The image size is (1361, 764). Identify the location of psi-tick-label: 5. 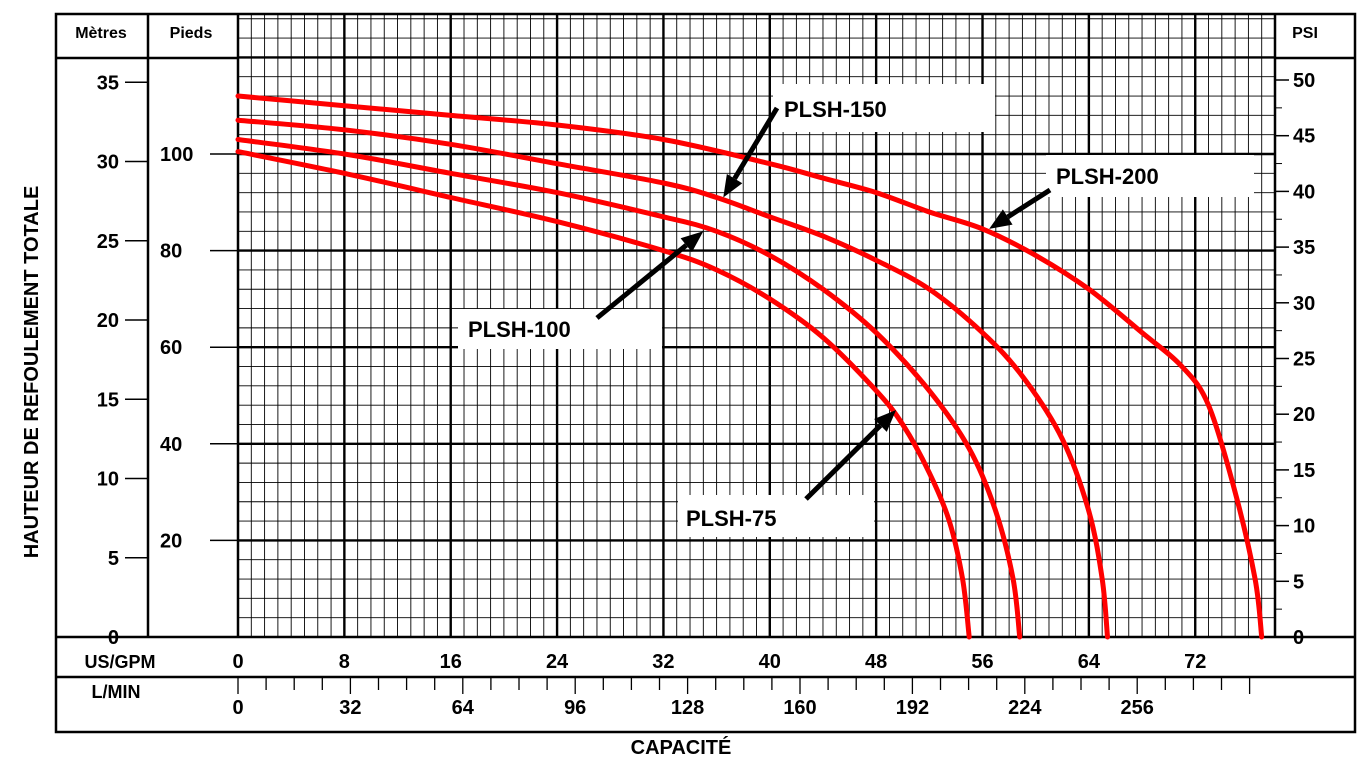
(1298, 582).